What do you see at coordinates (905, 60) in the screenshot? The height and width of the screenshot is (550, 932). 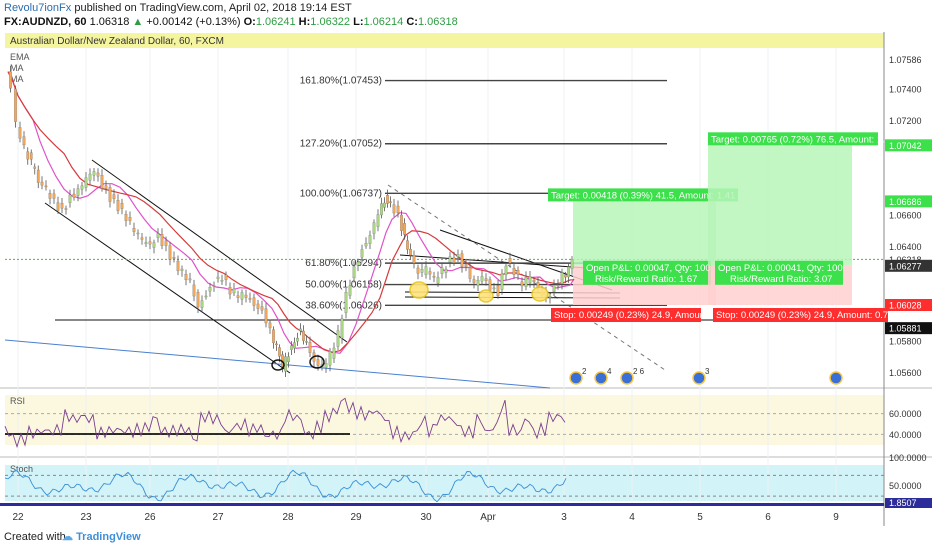 I see `y-tick-label: 1.07586` at bounding box center [905, 60].